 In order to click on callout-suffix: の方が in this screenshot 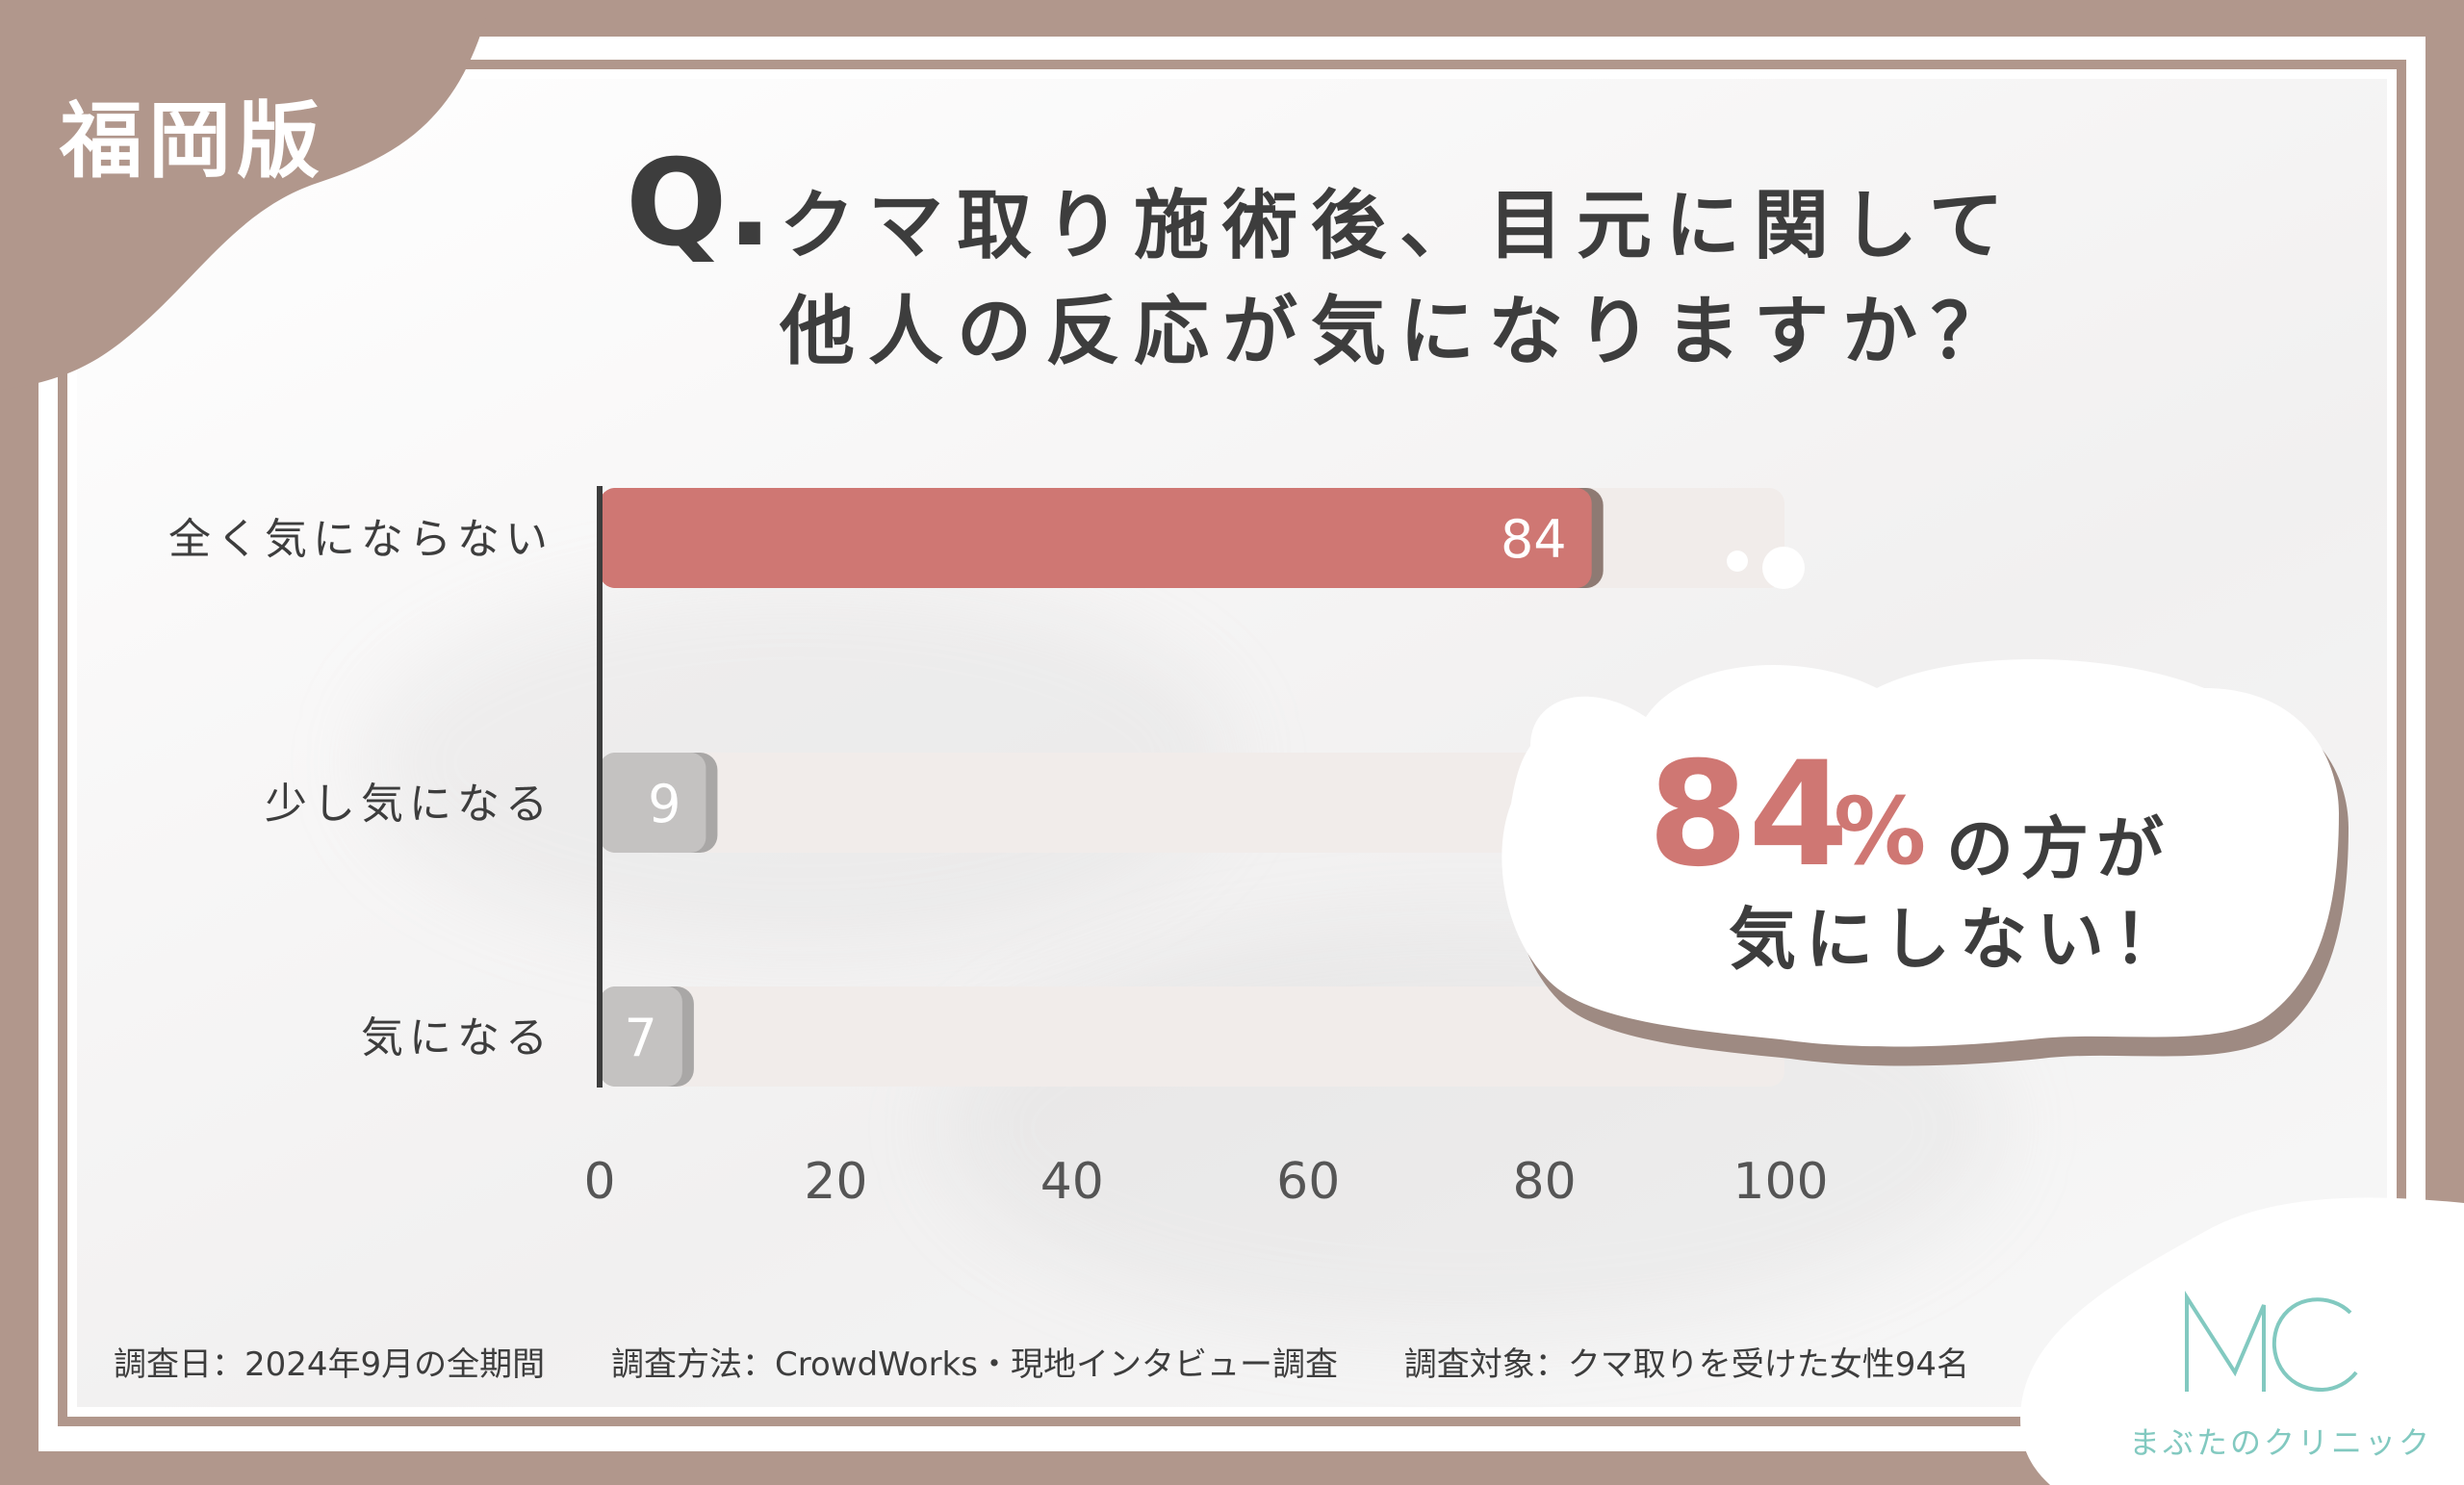, I will do `click(2058, 848)`.